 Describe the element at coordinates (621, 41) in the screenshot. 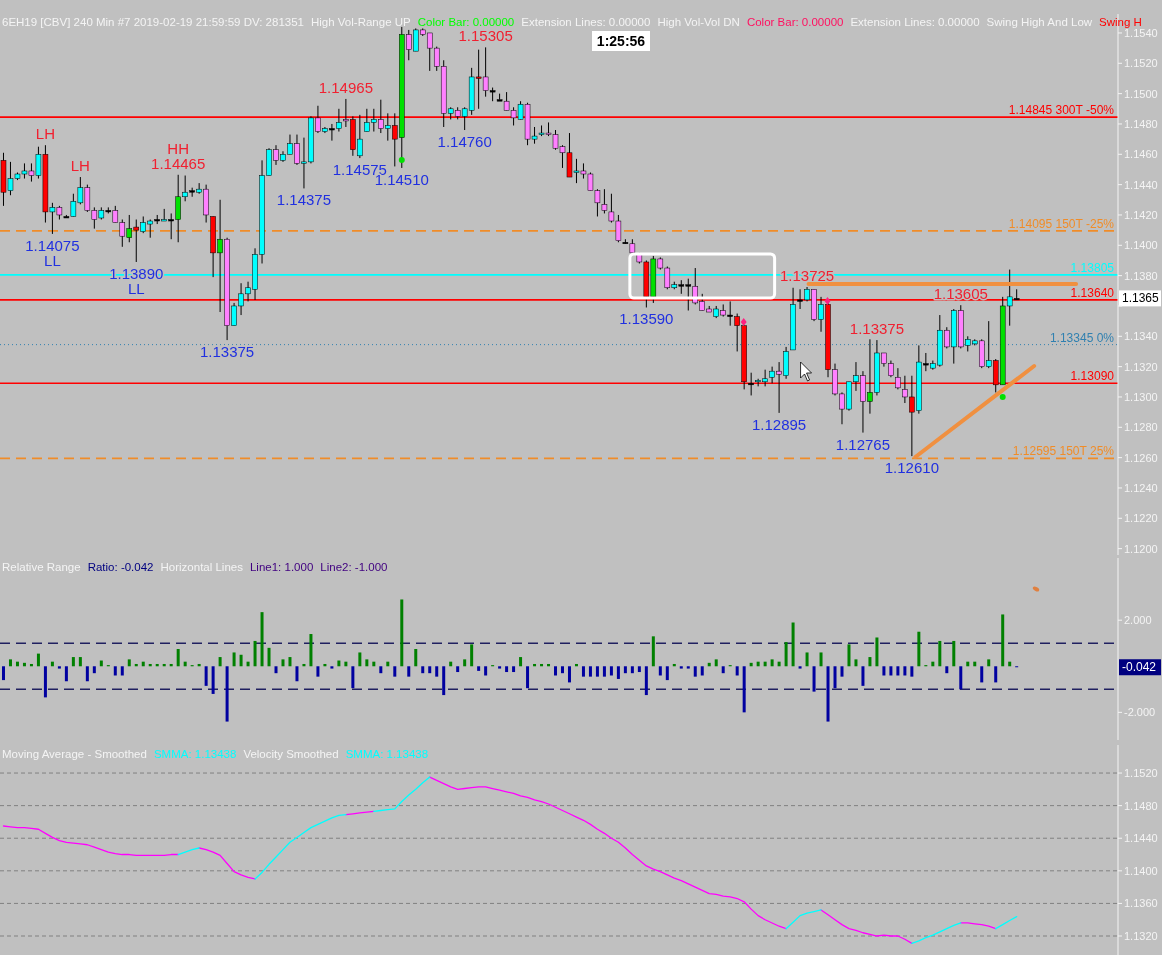

I see `text: 1:25:56` at that location.